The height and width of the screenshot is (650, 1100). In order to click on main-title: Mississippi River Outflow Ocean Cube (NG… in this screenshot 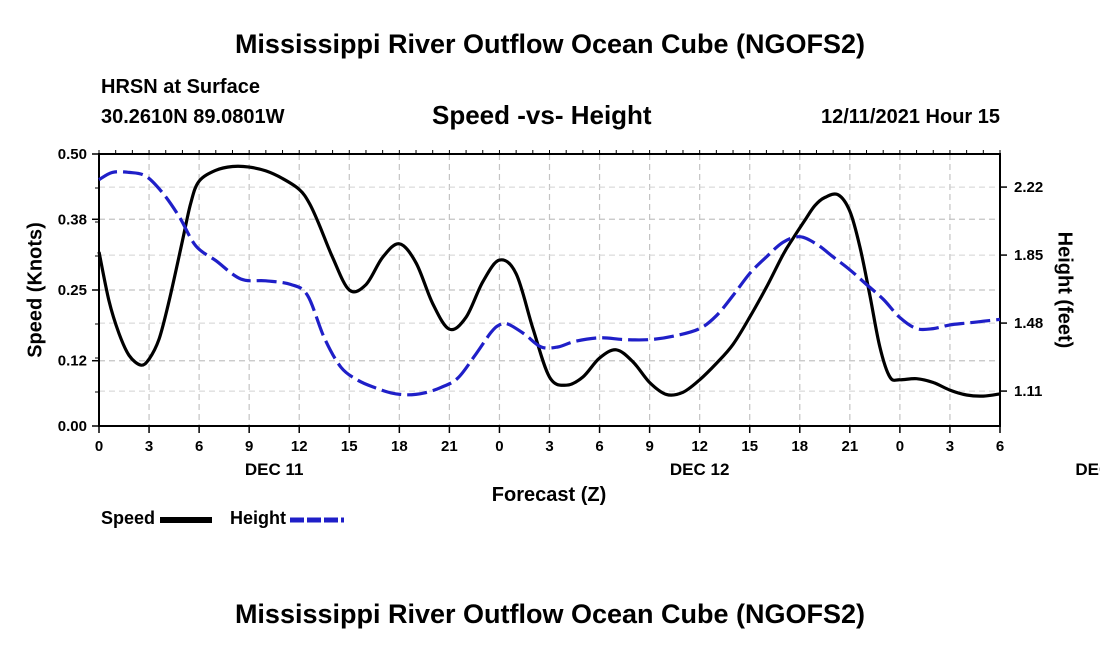, I will do `click(550, 44)`.